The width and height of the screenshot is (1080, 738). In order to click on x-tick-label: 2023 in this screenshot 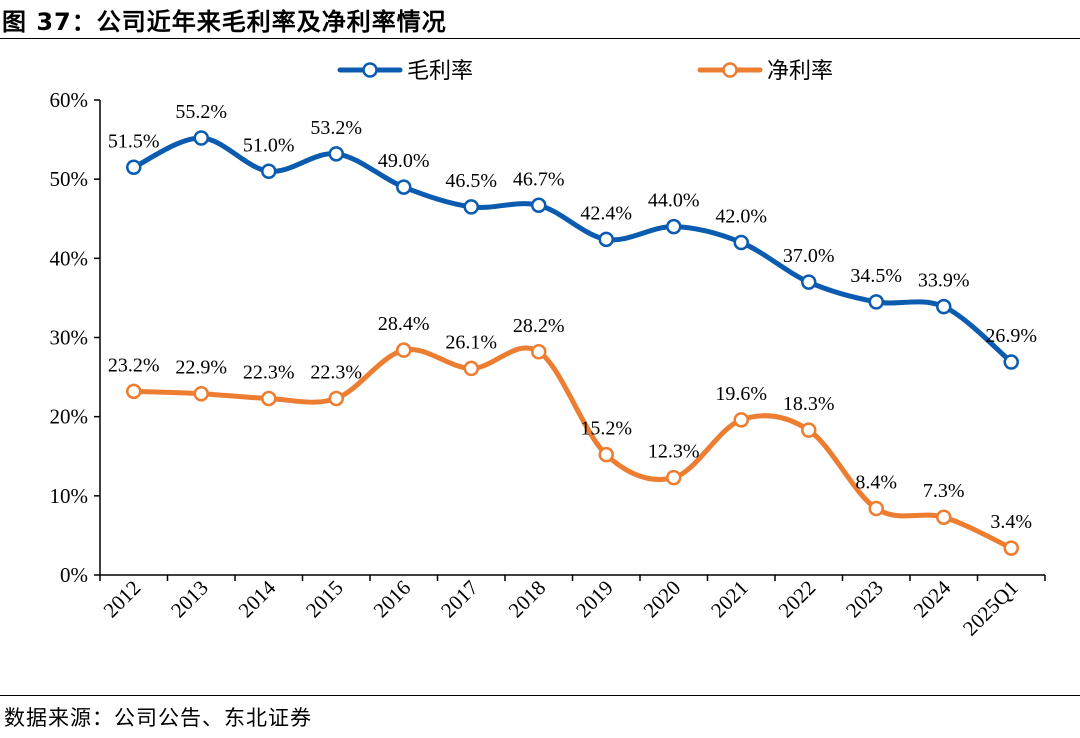, I will do `click(864, 599)`.